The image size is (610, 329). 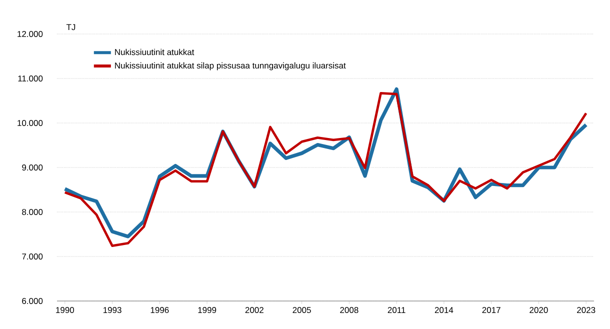 I want to click on x-tick-label: 2023, so click(x=586, y=310).